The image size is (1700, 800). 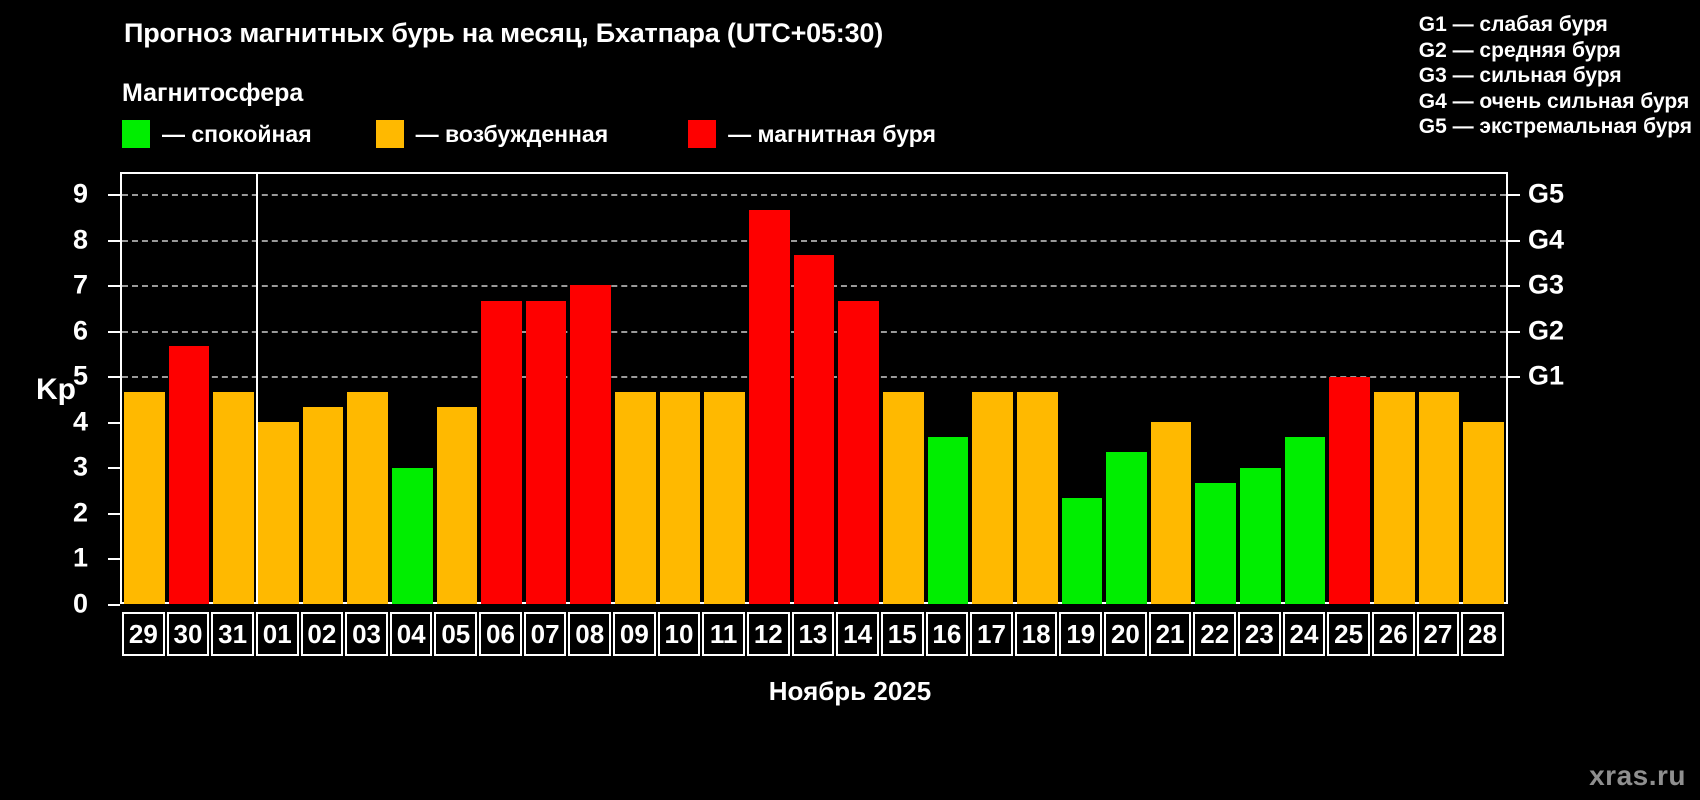 What do you see at coordinates (1348, 634) in the screenshot?
I see `date-label: 25` at bounding box center [1348, 634].